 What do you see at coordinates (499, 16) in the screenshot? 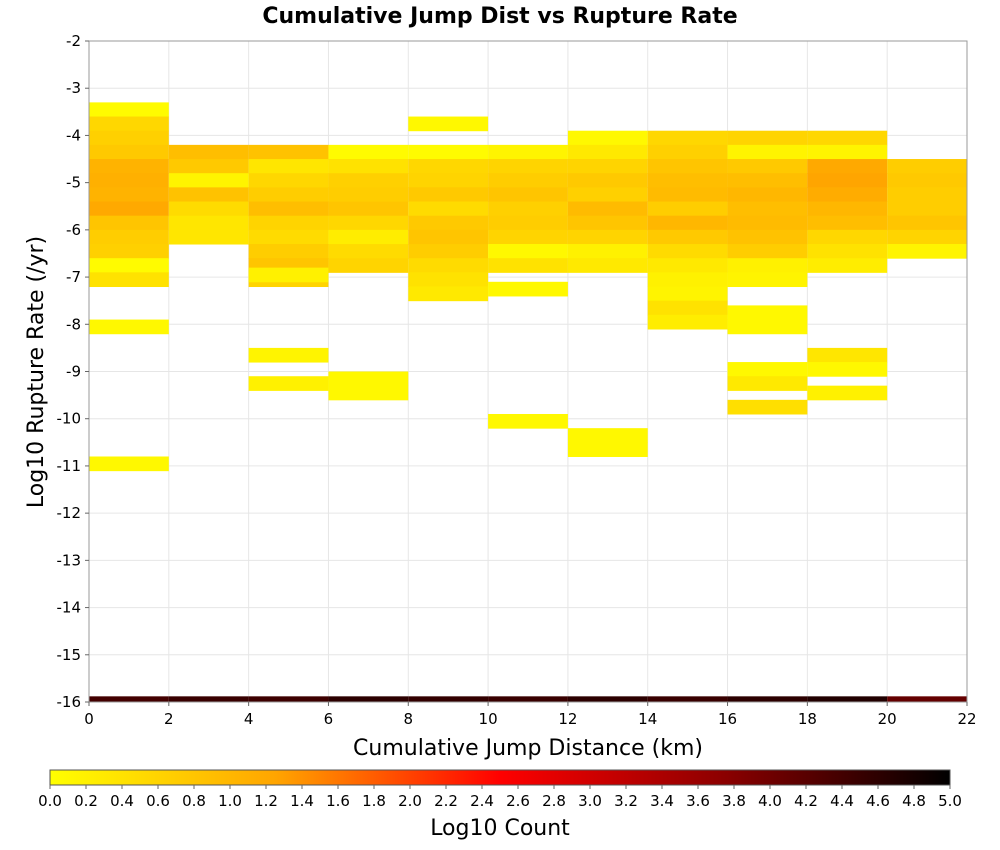
I see `chart-title: Cumulative Jump Dist vs Rupture Rate` at bounding box center [499, 16].